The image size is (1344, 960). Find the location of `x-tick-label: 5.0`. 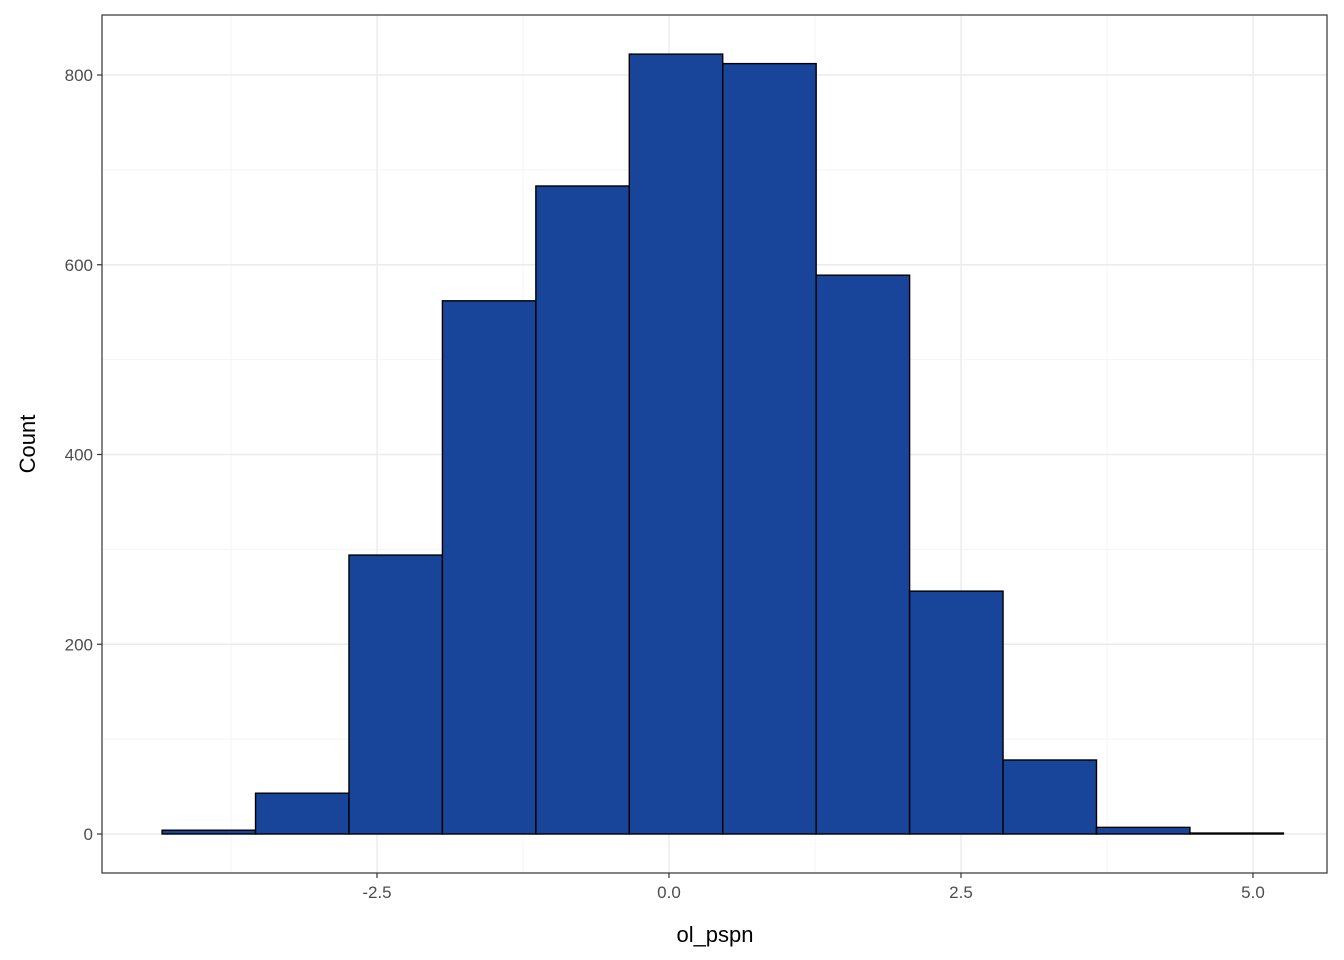

x-tick-label: 5.0 is located at coordinates (1253, 892).